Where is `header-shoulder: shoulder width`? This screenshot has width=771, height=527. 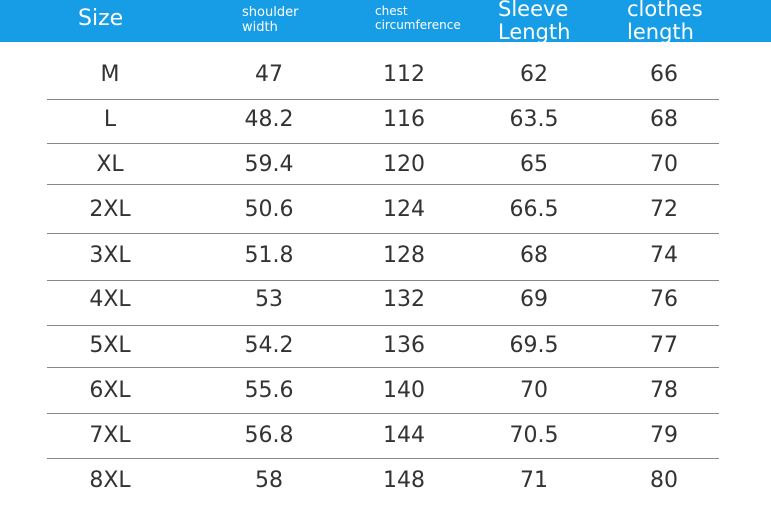
header-shoulder: shoulder width is located at coordinates (270, 20).